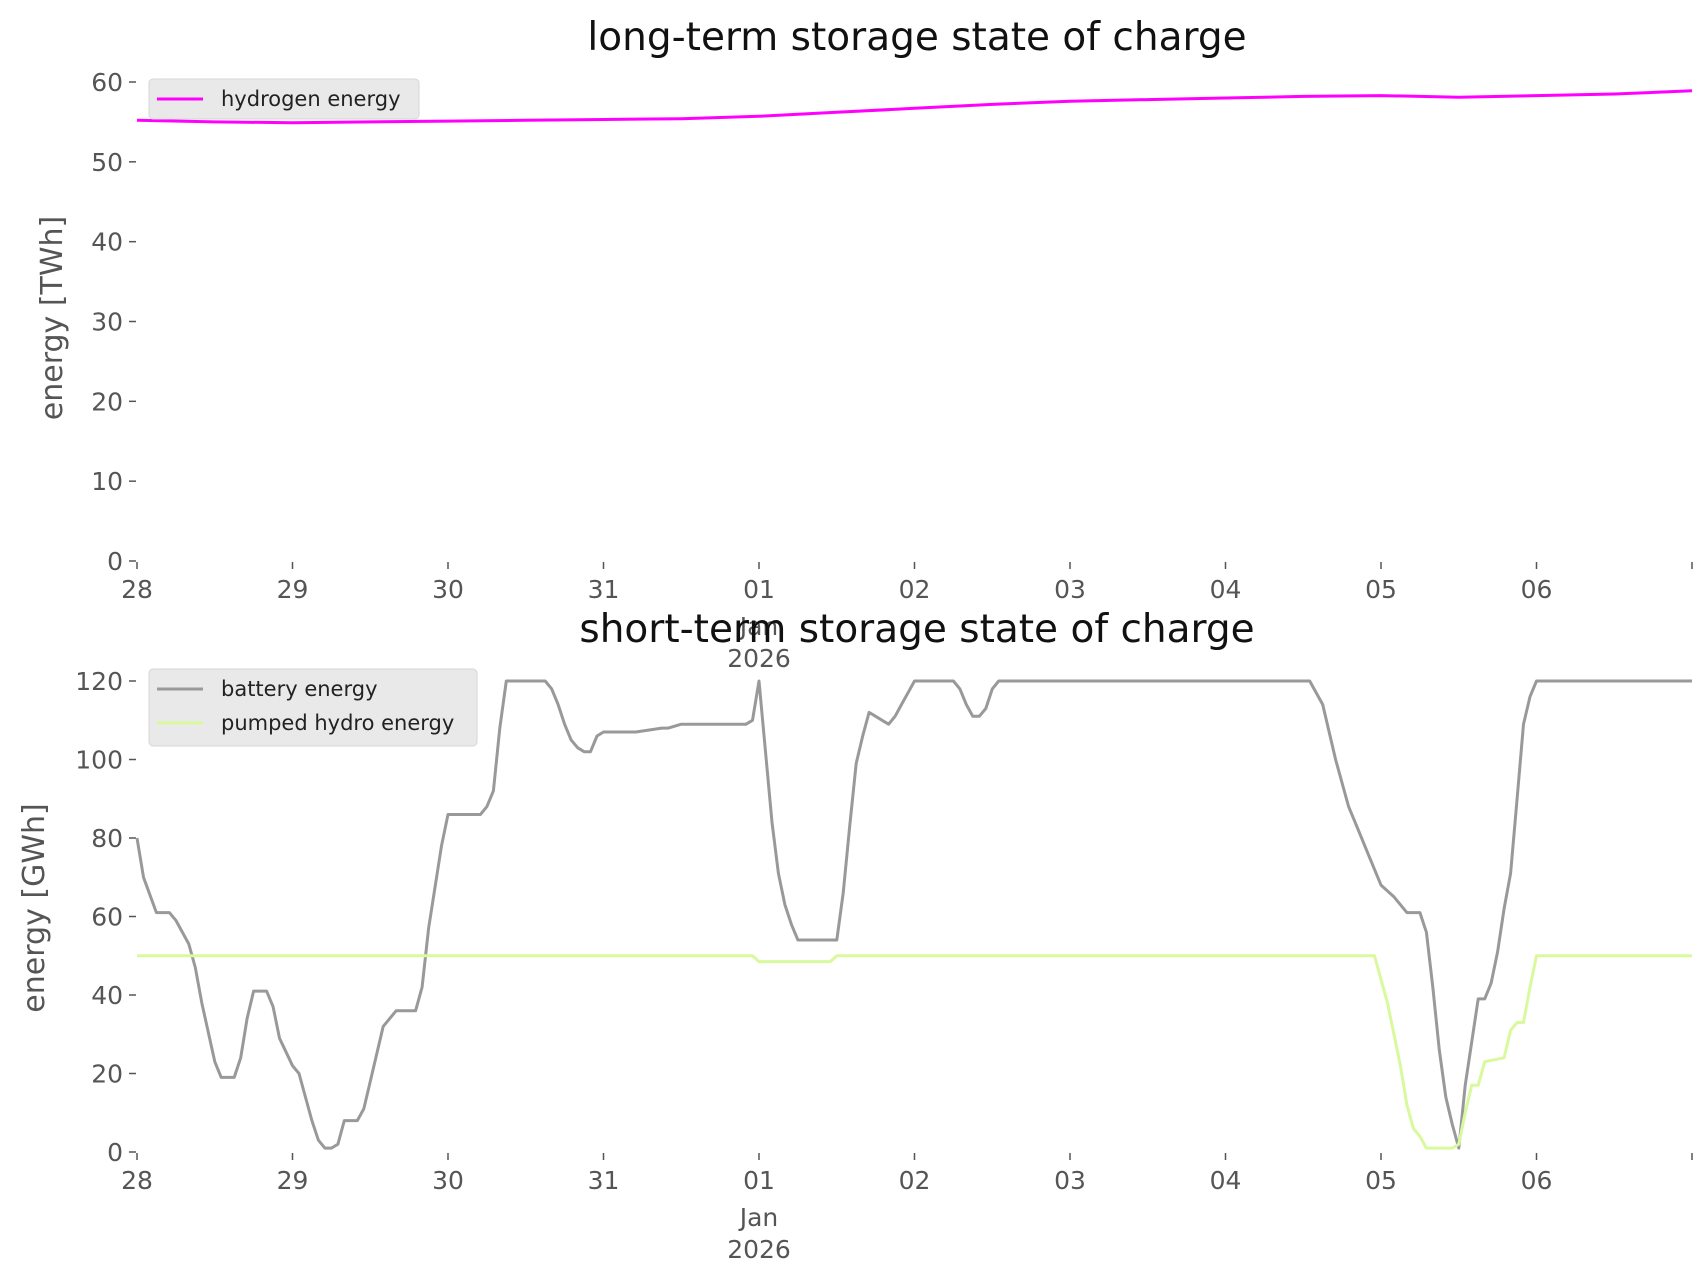  I want to click on y-tick-label: 80, so click(107, 838).